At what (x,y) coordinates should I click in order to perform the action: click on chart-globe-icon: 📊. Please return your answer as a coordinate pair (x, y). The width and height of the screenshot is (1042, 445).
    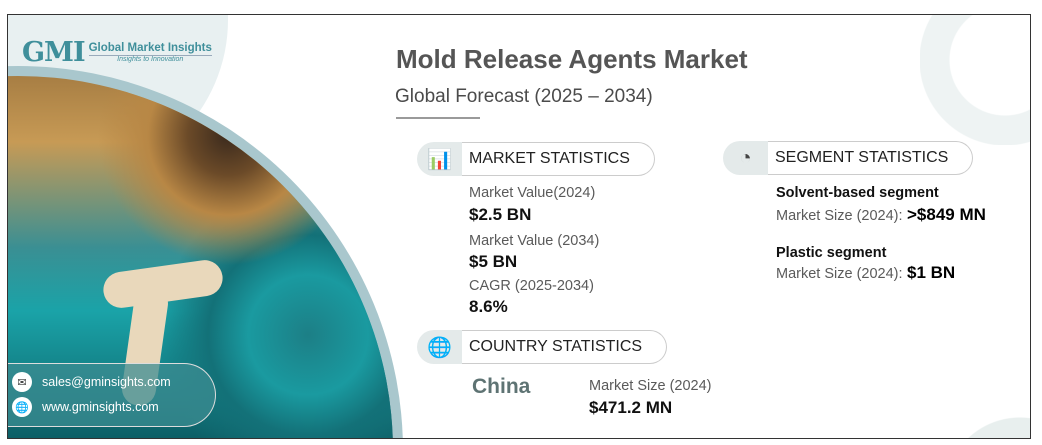
    Looking at the image, I should click on (439, 159).